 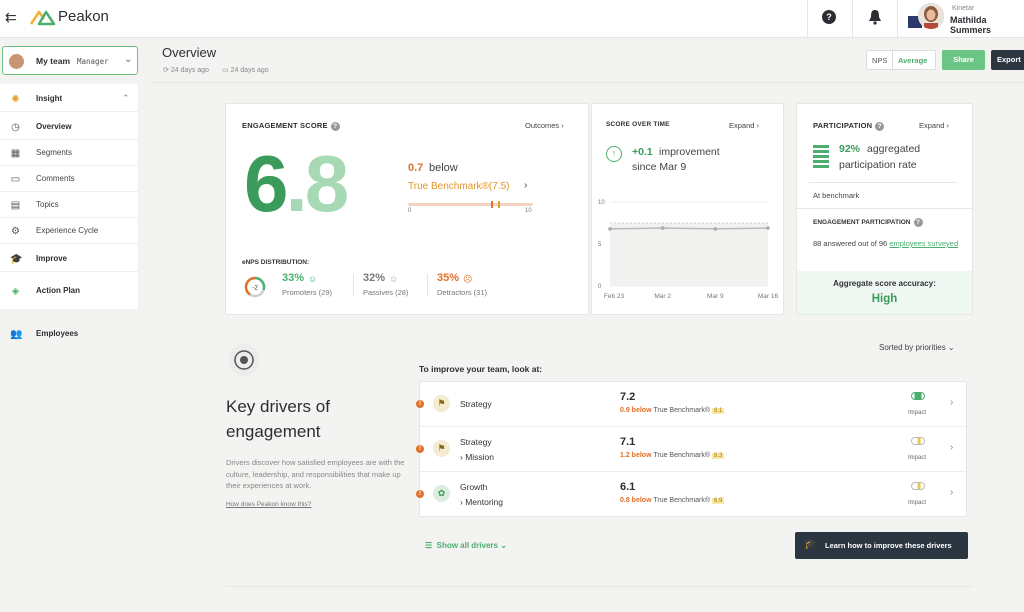 What do you see at coordinates (462, 292) in the screenshot?
I see `detractors-label: Detractors (31)` at bounding box center [462, 292].